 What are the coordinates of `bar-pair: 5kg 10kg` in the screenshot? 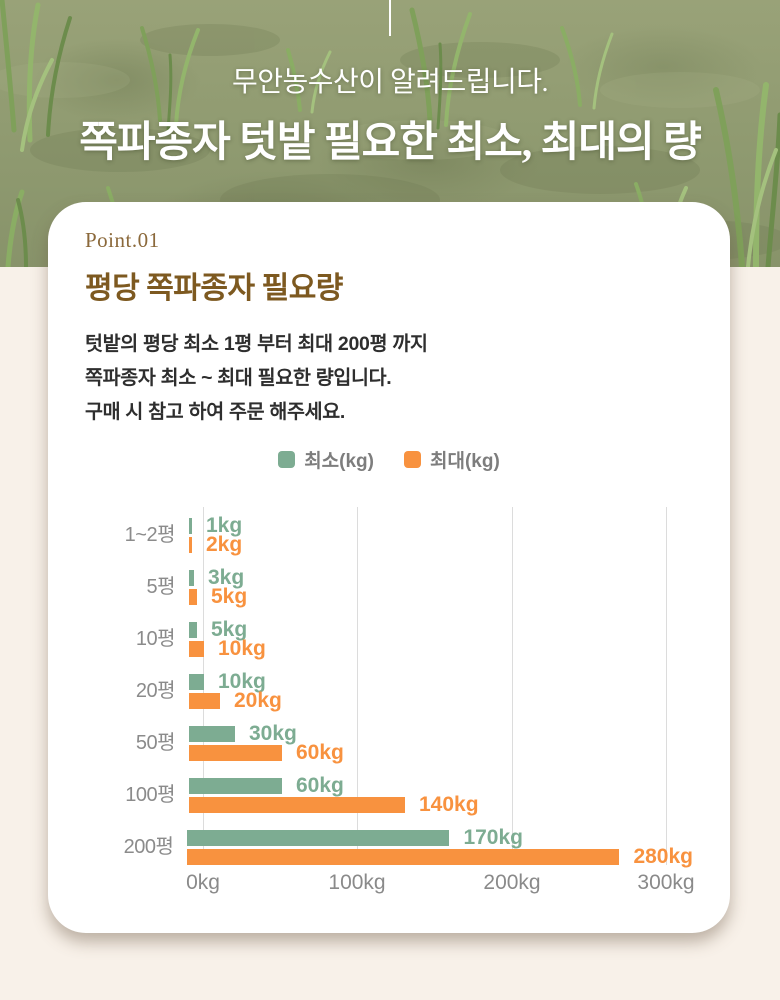 It's located at (441, 645).